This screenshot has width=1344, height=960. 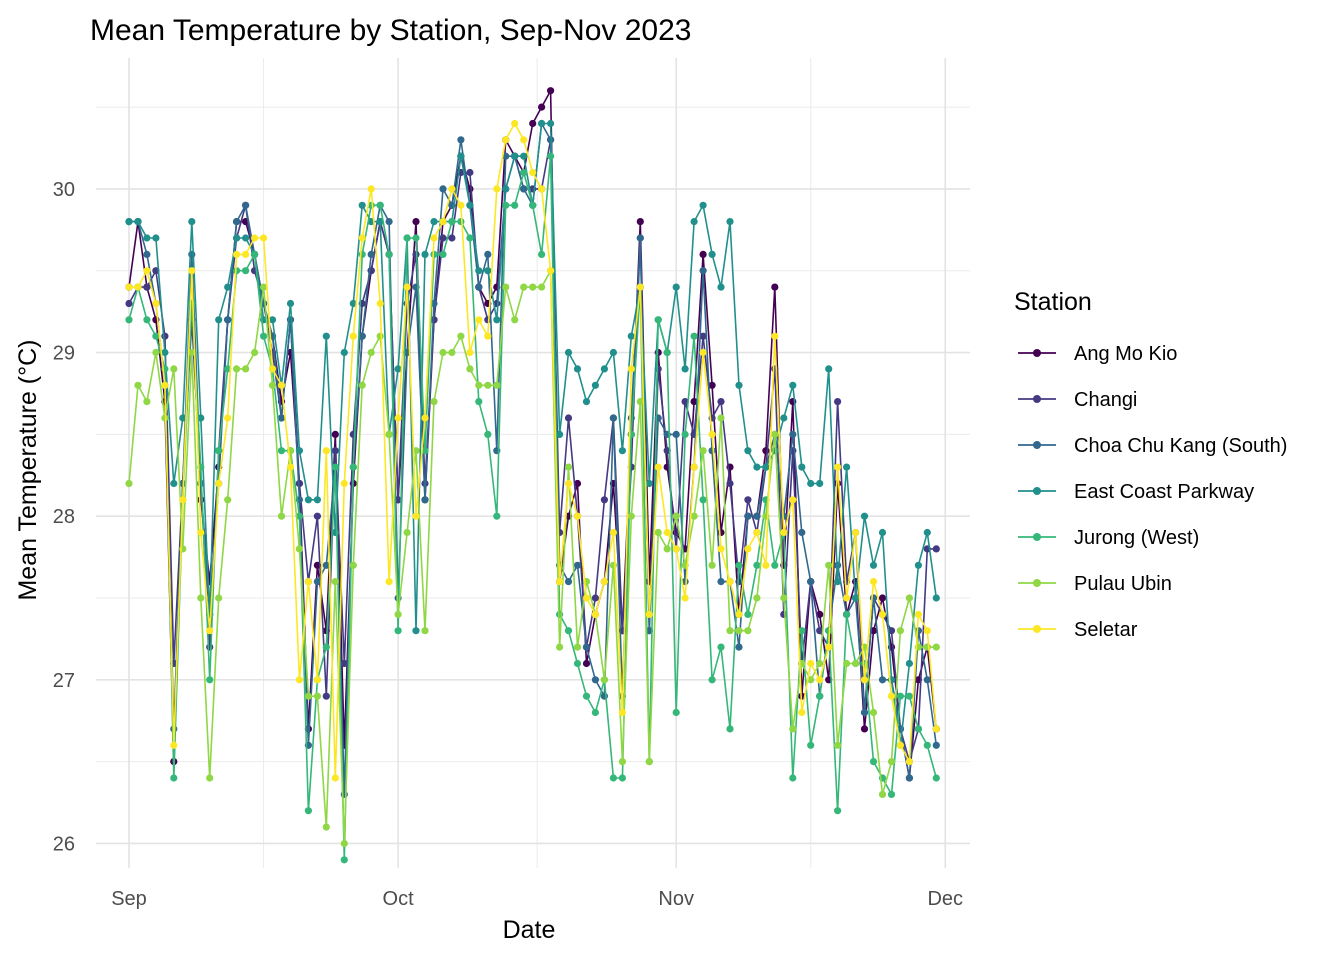 I want to click on legend-item-seletar: Seletar, so click(x=1078, y=630).